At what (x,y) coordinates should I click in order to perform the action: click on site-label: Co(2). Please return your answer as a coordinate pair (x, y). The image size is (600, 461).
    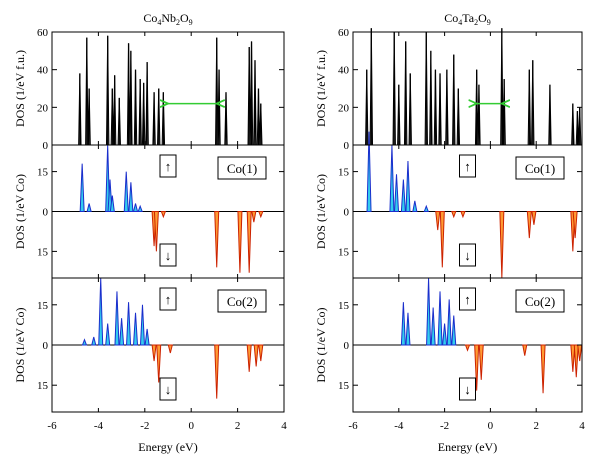
    Looking at the image, I should click on (540, 301).